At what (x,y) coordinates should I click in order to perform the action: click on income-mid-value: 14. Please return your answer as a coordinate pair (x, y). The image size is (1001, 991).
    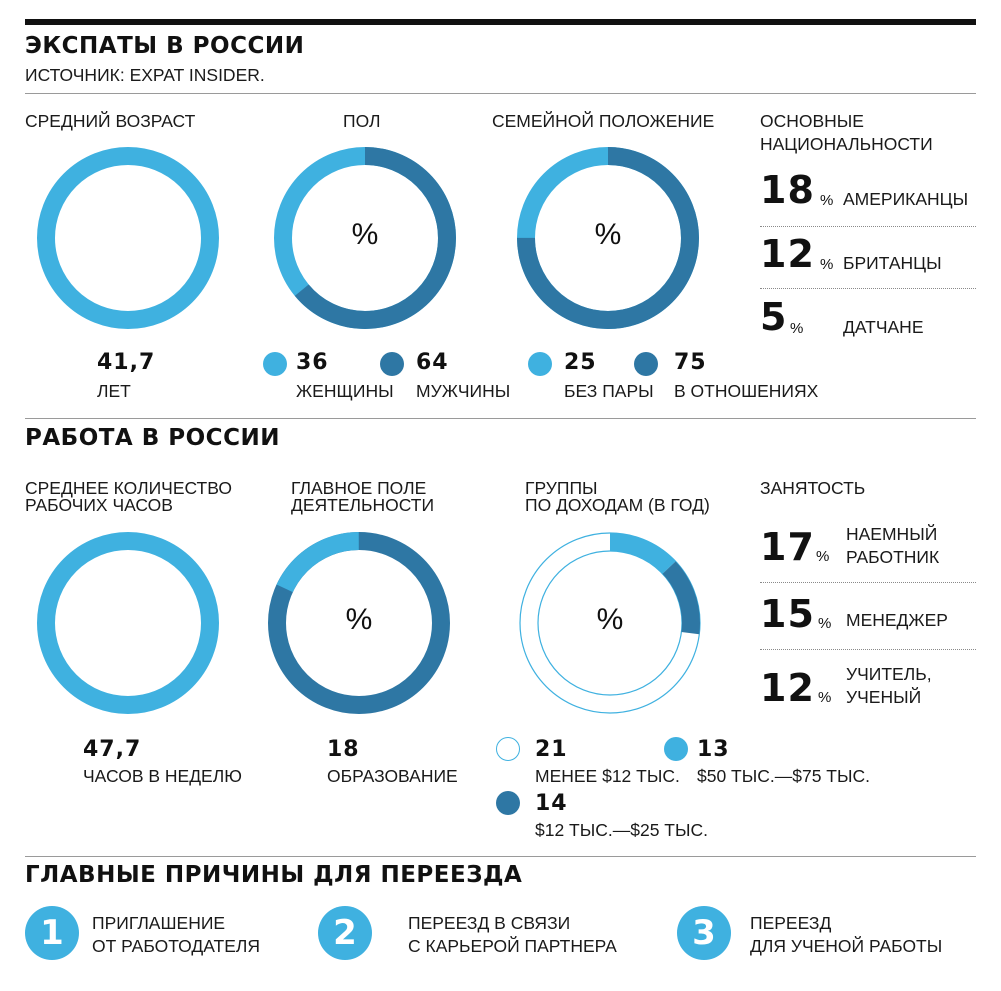
    Looking at the image, I should click on (551, 803).